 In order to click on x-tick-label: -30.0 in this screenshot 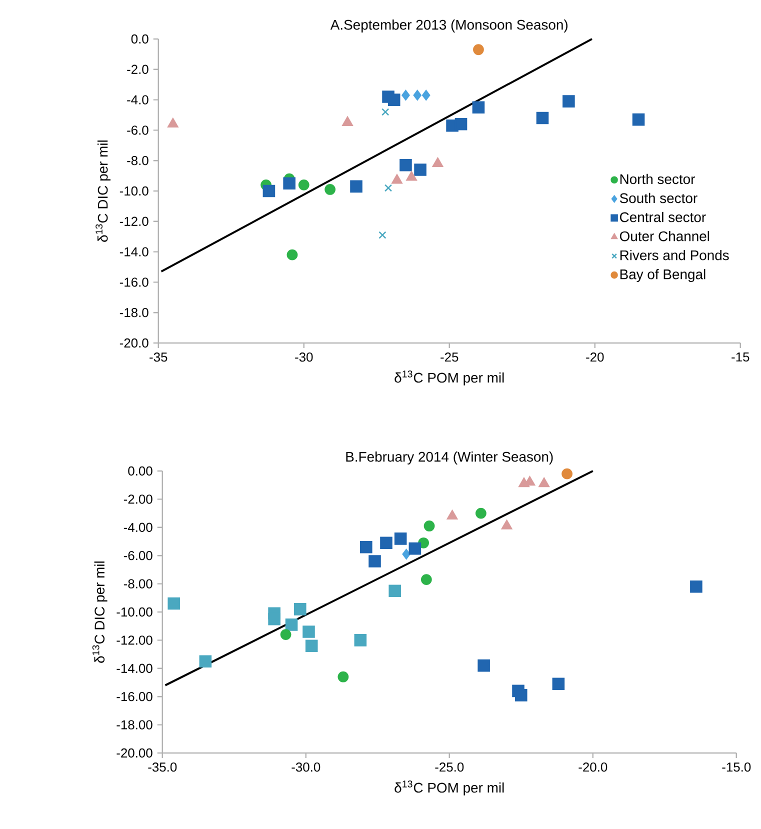, I will do `click(306, 767)`.